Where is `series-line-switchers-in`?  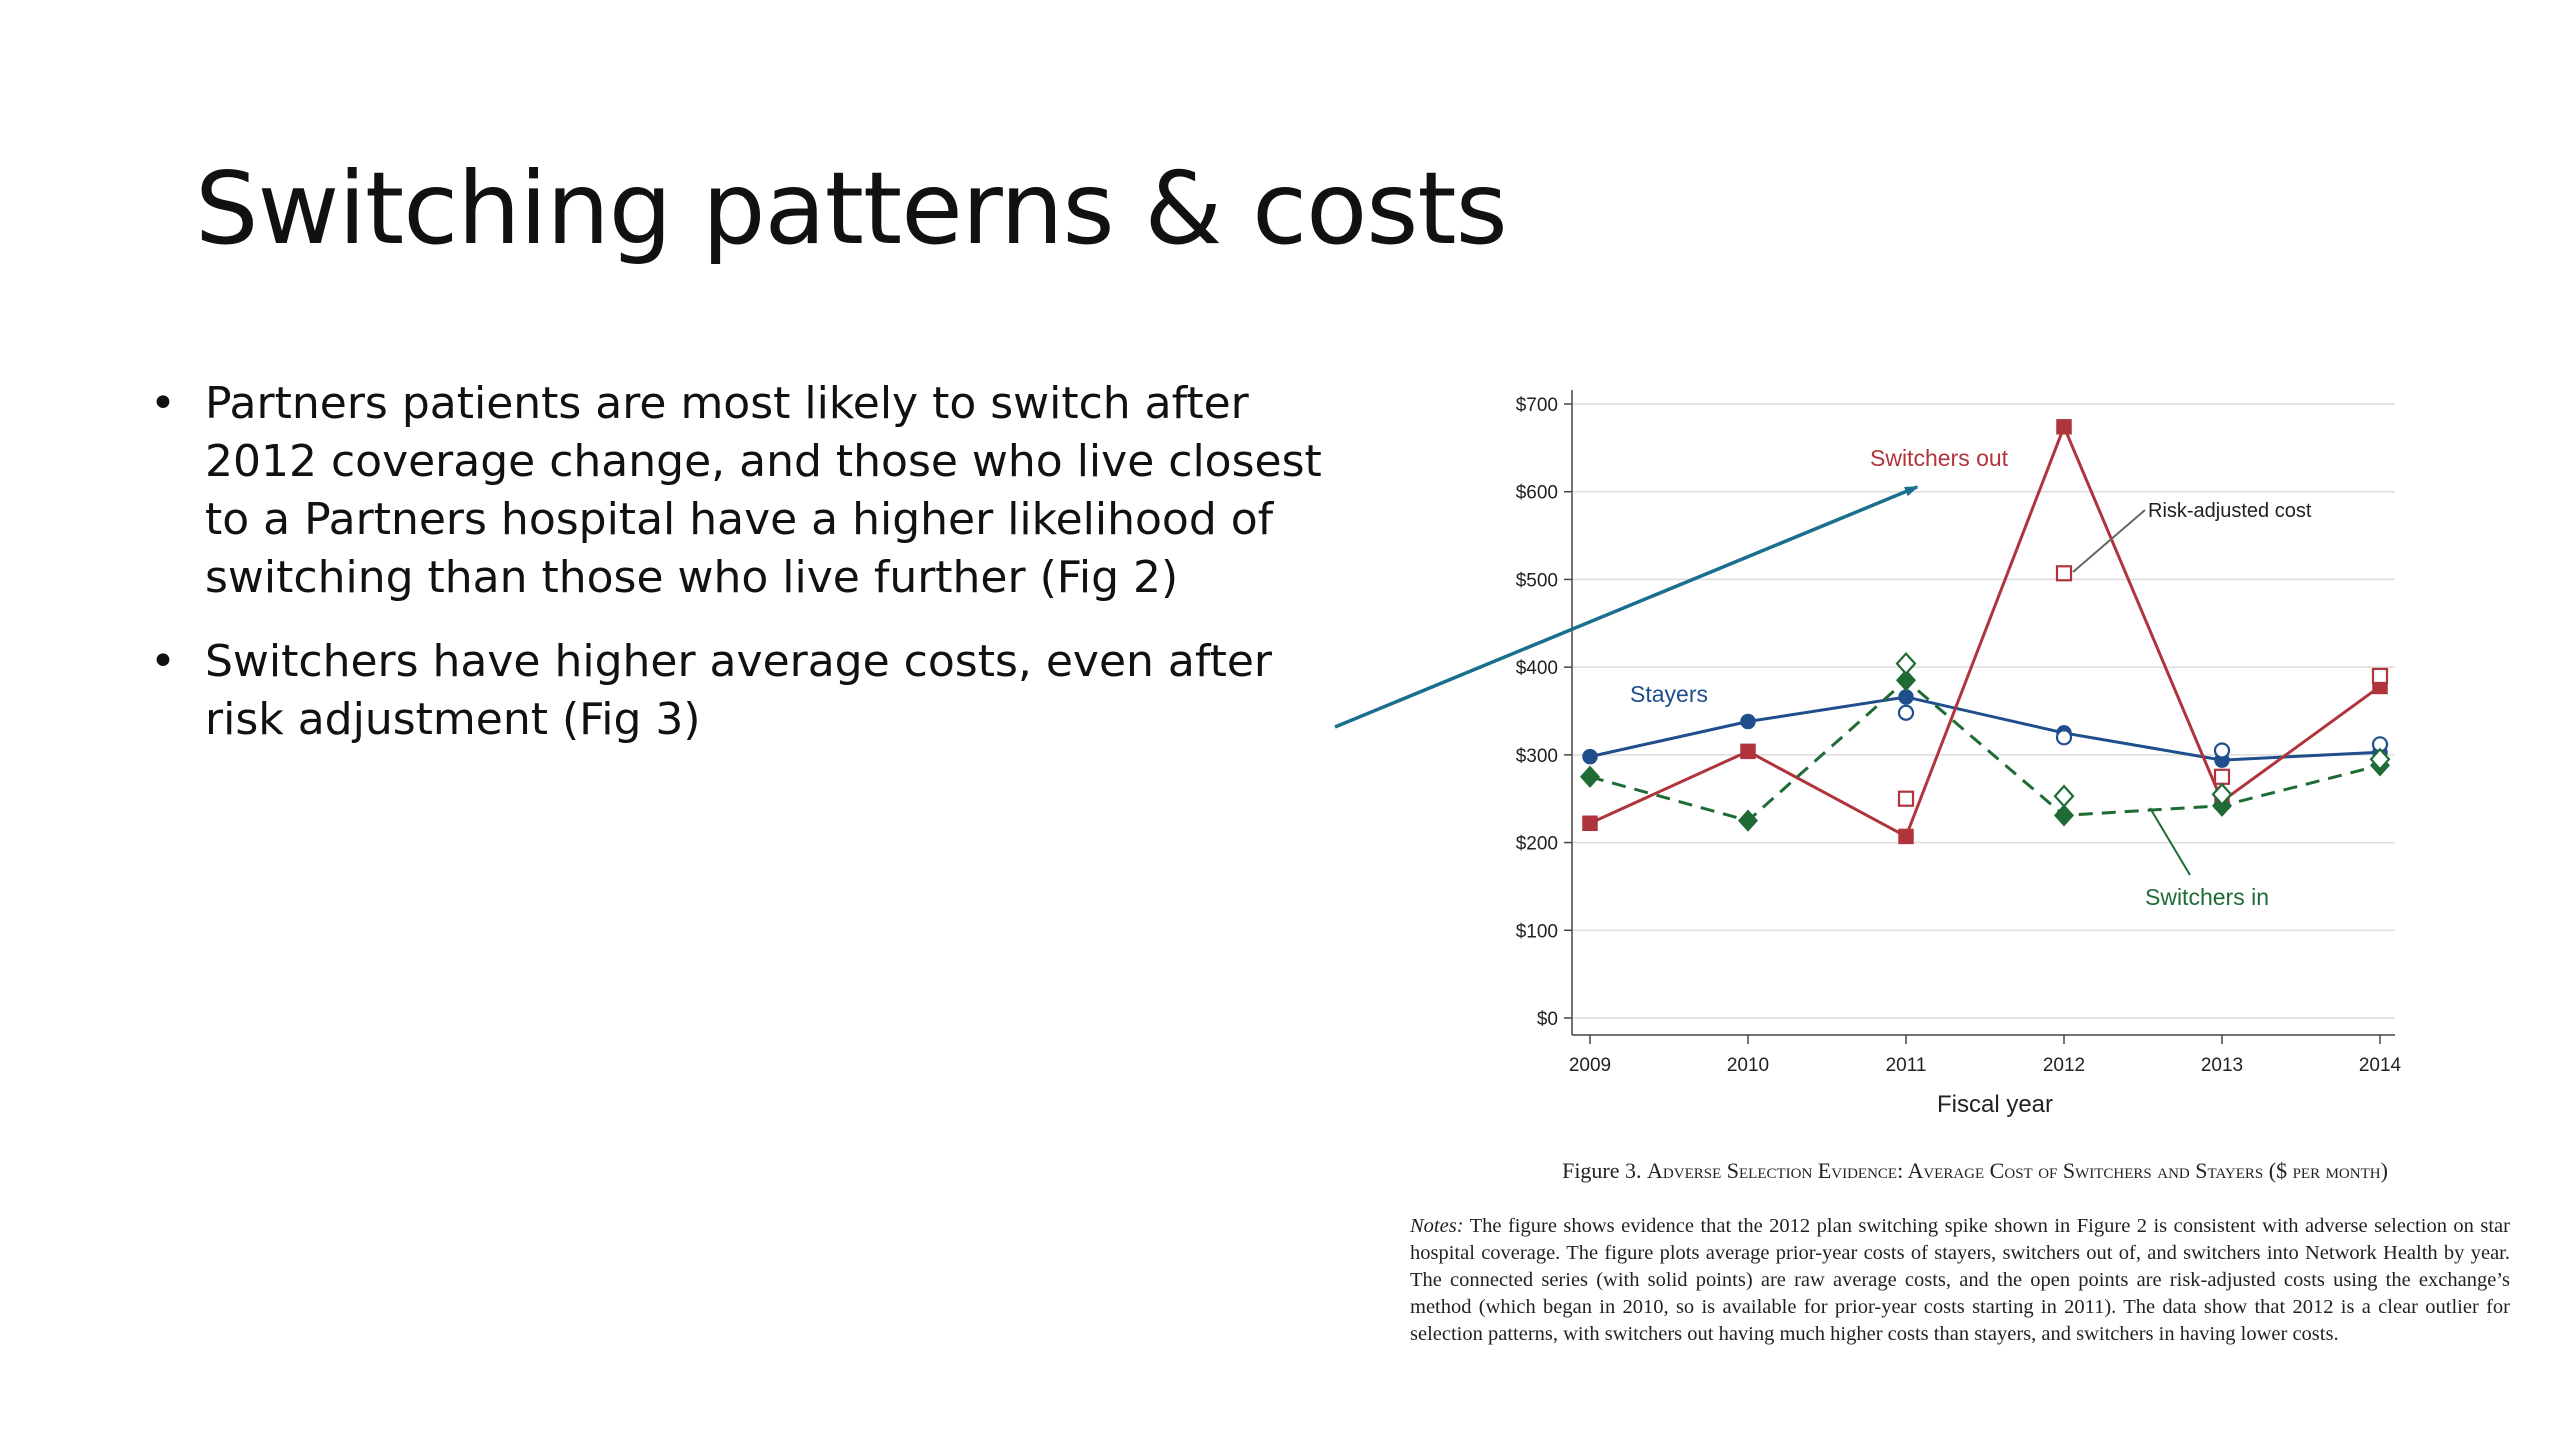
series-line-switchers-in is located at coordinates (1985, 750).